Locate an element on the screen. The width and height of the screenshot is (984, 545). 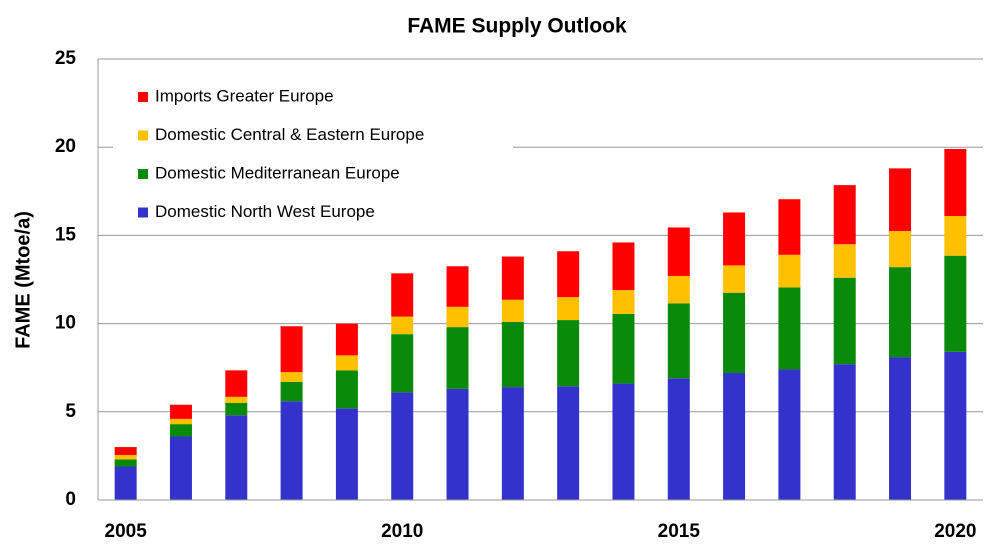
x-tick-label: 2010 is located at coordinates (402, 531).